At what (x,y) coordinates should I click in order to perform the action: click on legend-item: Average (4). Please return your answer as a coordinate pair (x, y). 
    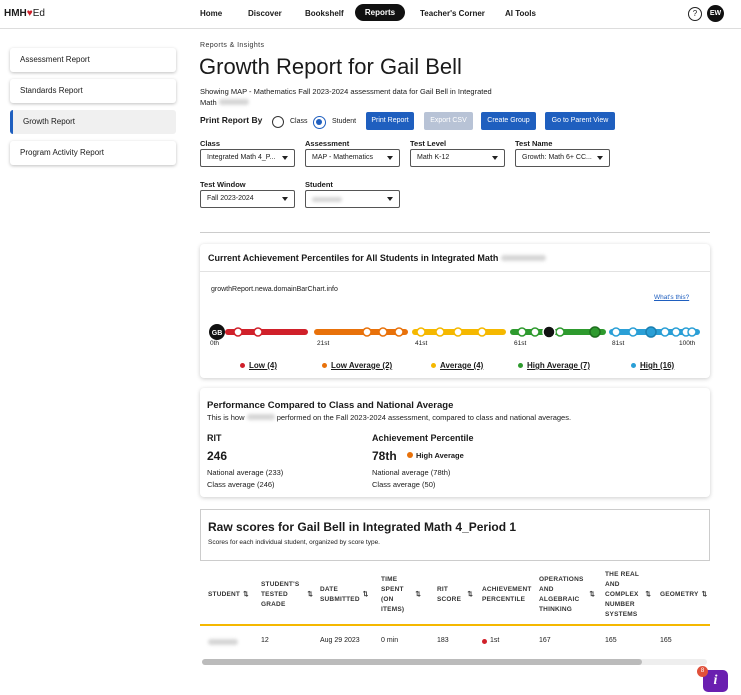
    Looking at the image, I should click on (462, 365).